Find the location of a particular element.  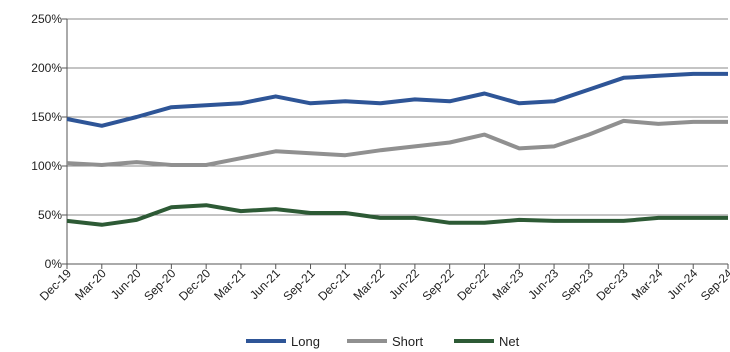

x-tick-label: Mar-20 is located at coordinates (90, 284).